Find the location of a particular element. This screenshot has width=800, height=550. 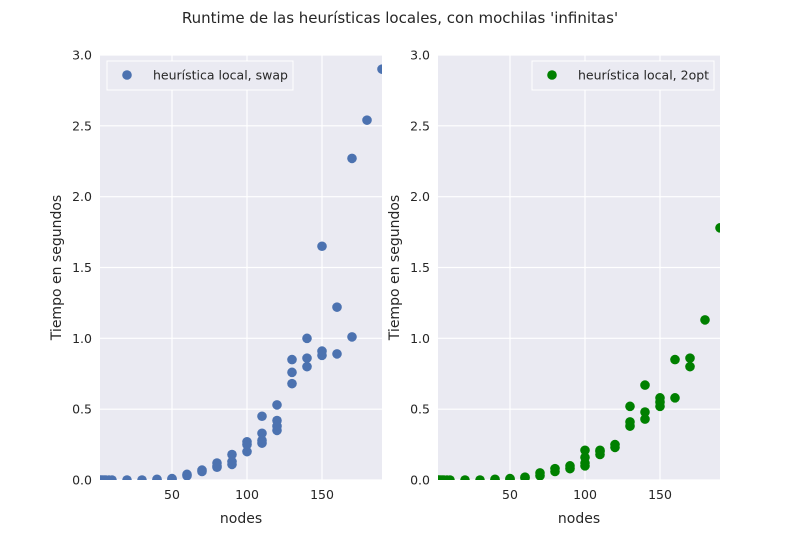

right-legend-marker is located at coordinates (552, 75).